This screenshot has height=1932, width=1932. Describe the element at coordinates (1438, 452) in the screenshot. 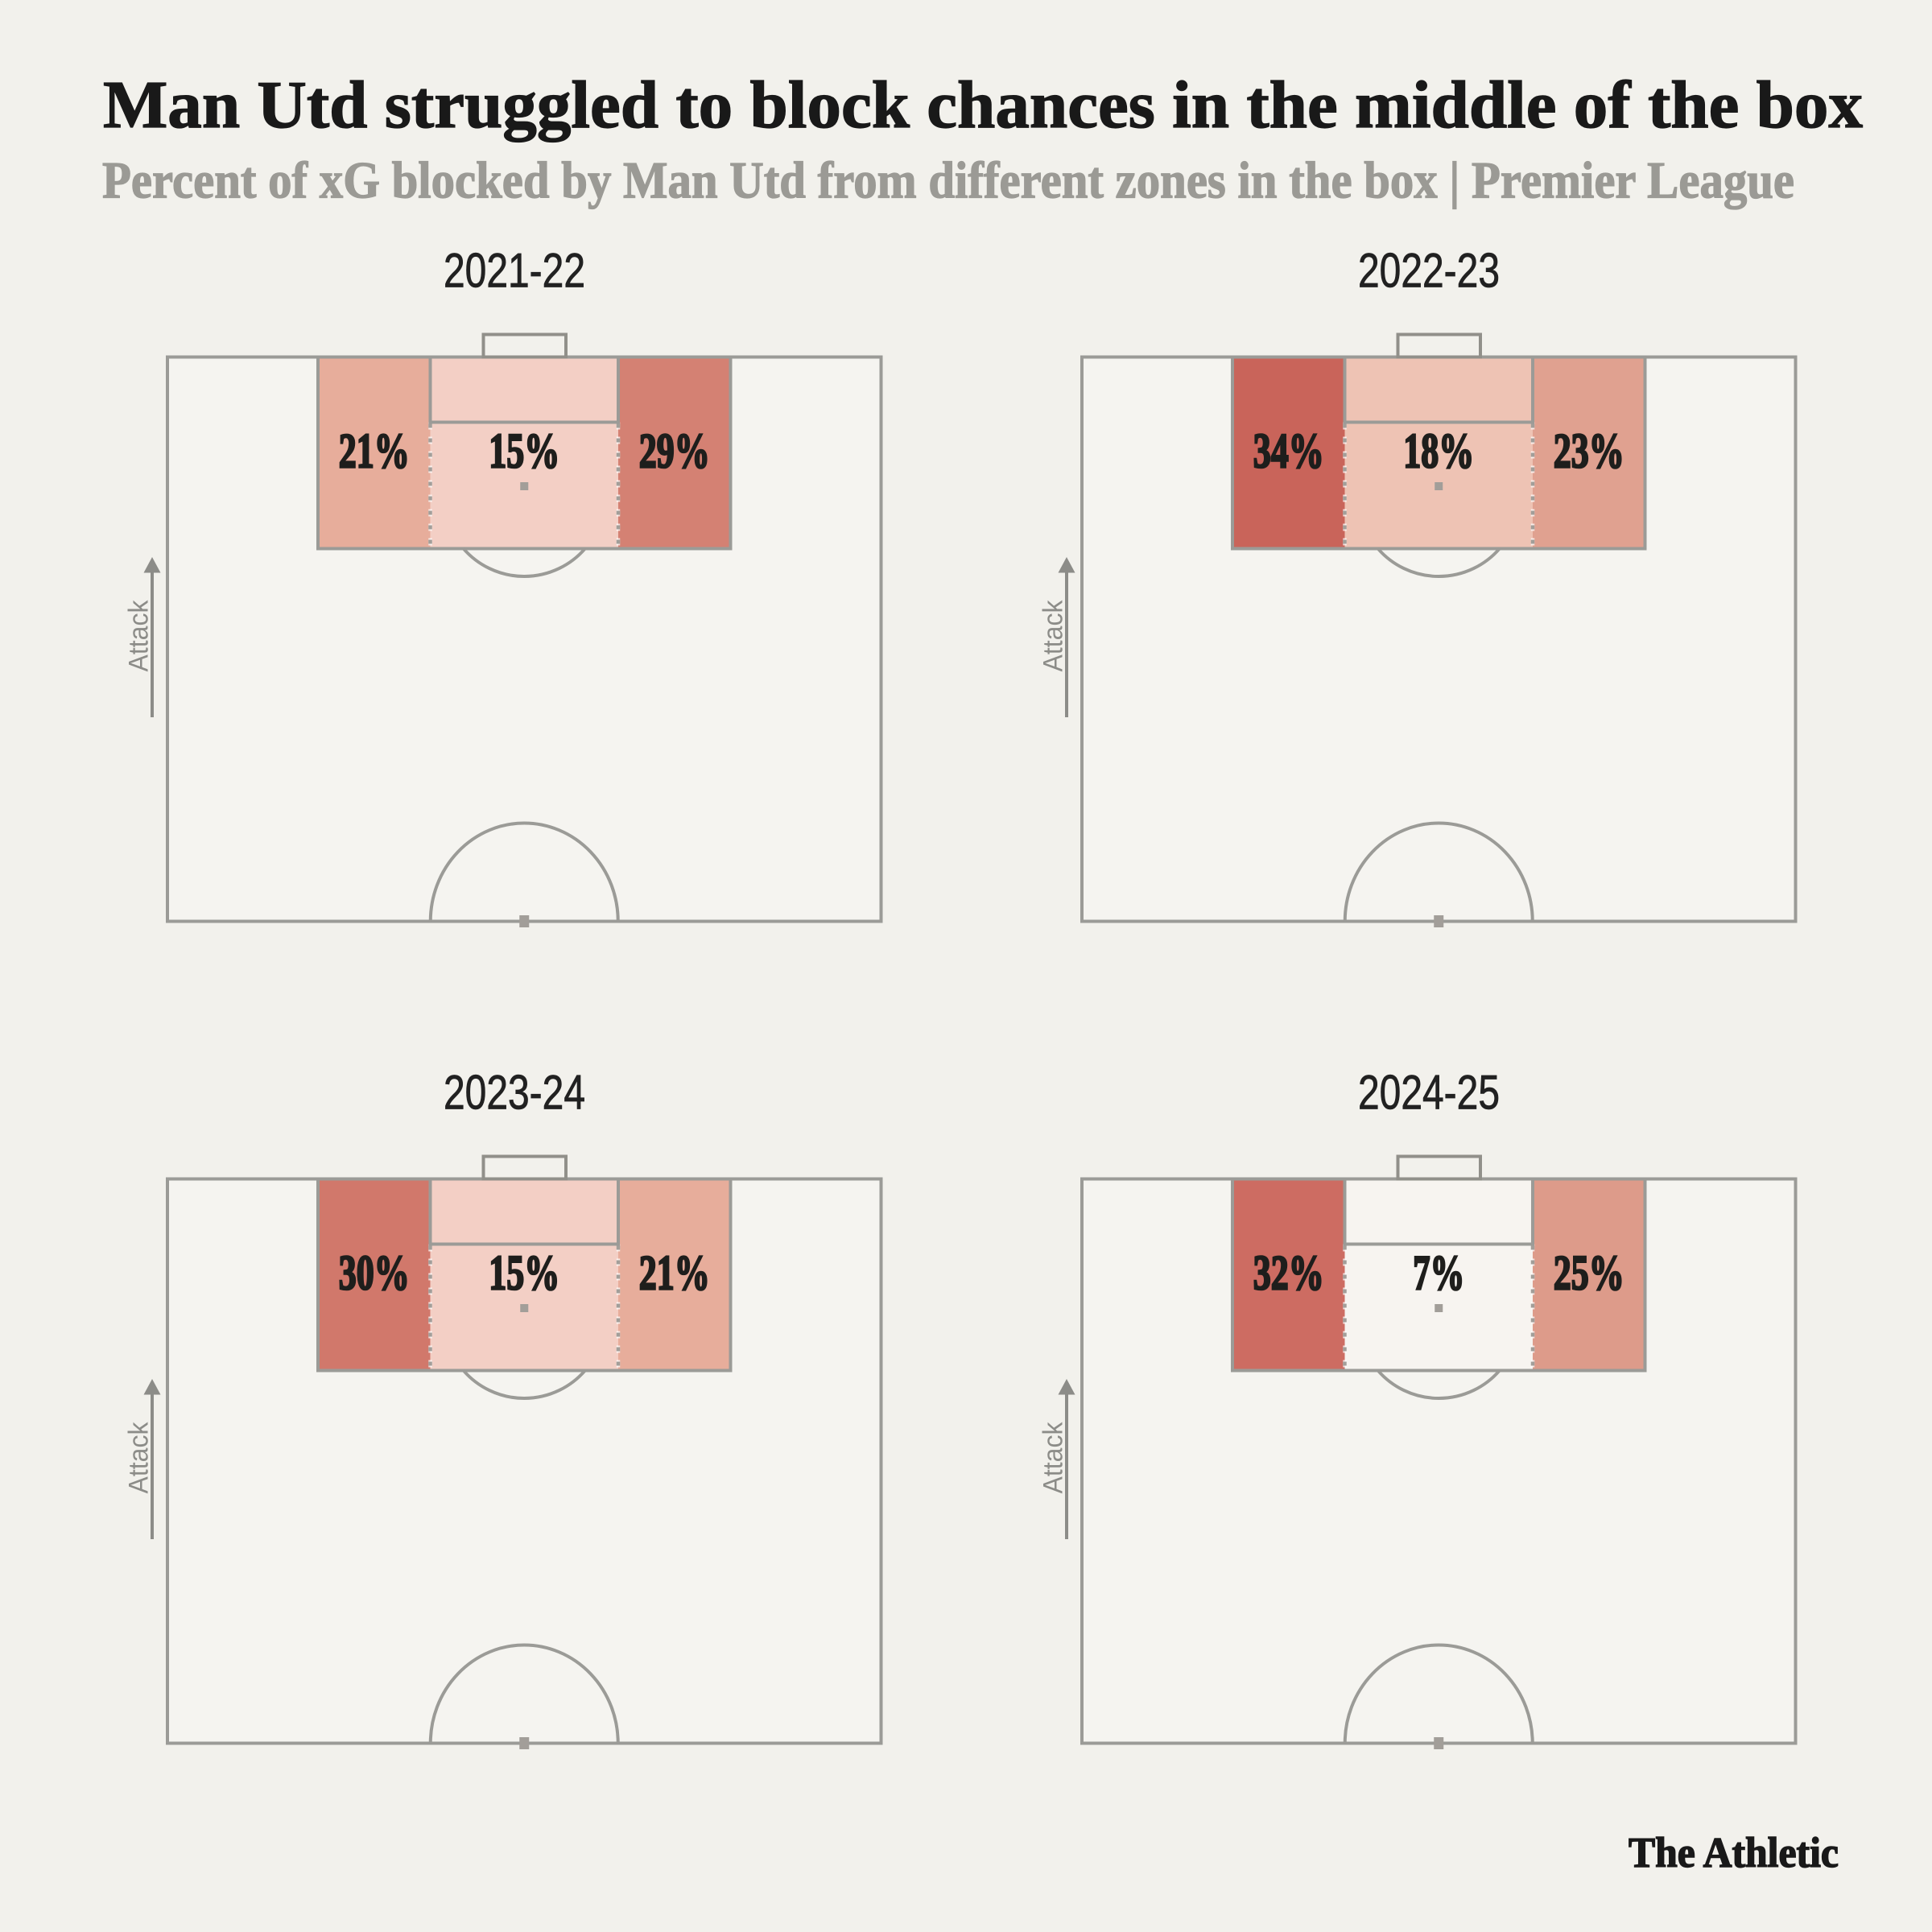

I see `svg-text: 18%` at that location.